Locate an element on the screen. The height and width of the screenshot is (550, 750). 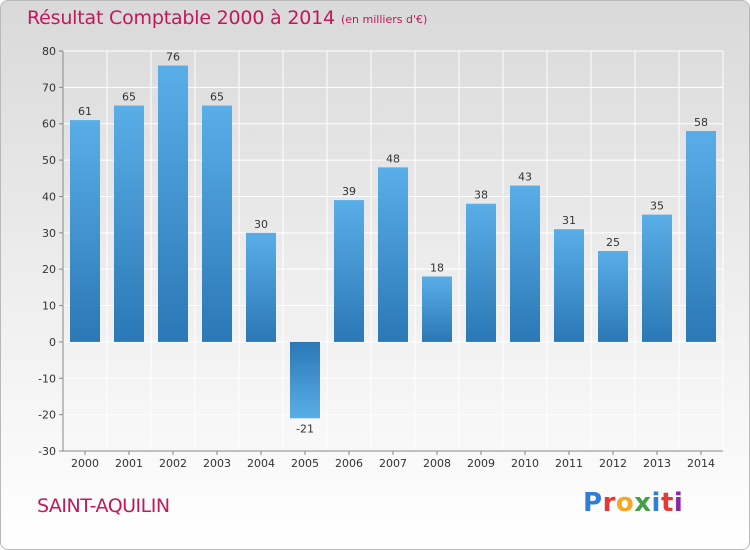
data-label: 31 is located at coordinates (569, 220).